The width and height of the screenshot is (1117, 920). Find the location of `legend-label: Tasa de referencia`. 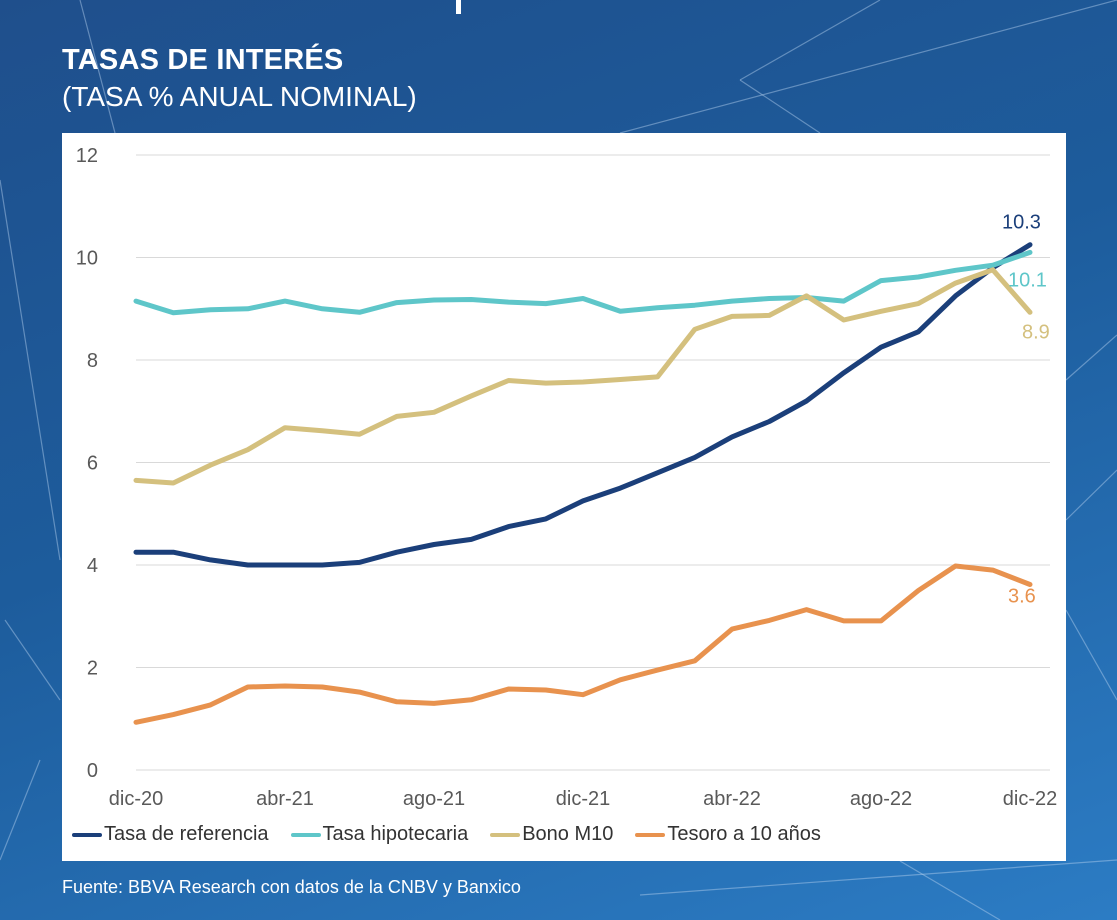

legend-label: Tasa de referencia is located at coordinates (186, 834).